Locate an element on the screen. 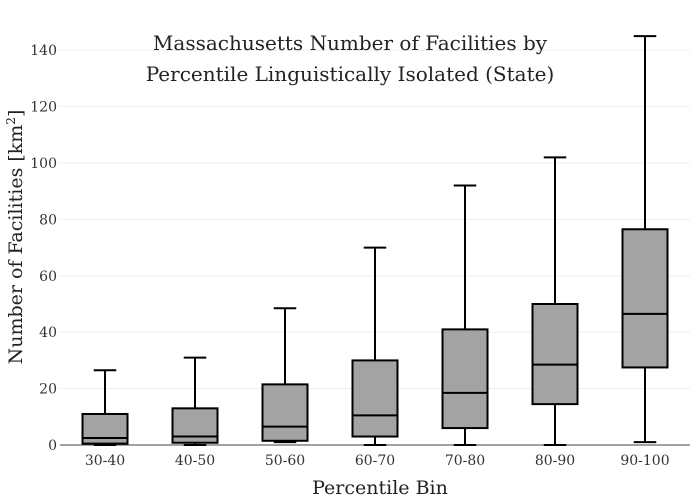  y-tick-label: 0 is located at coordinates (52, 446).